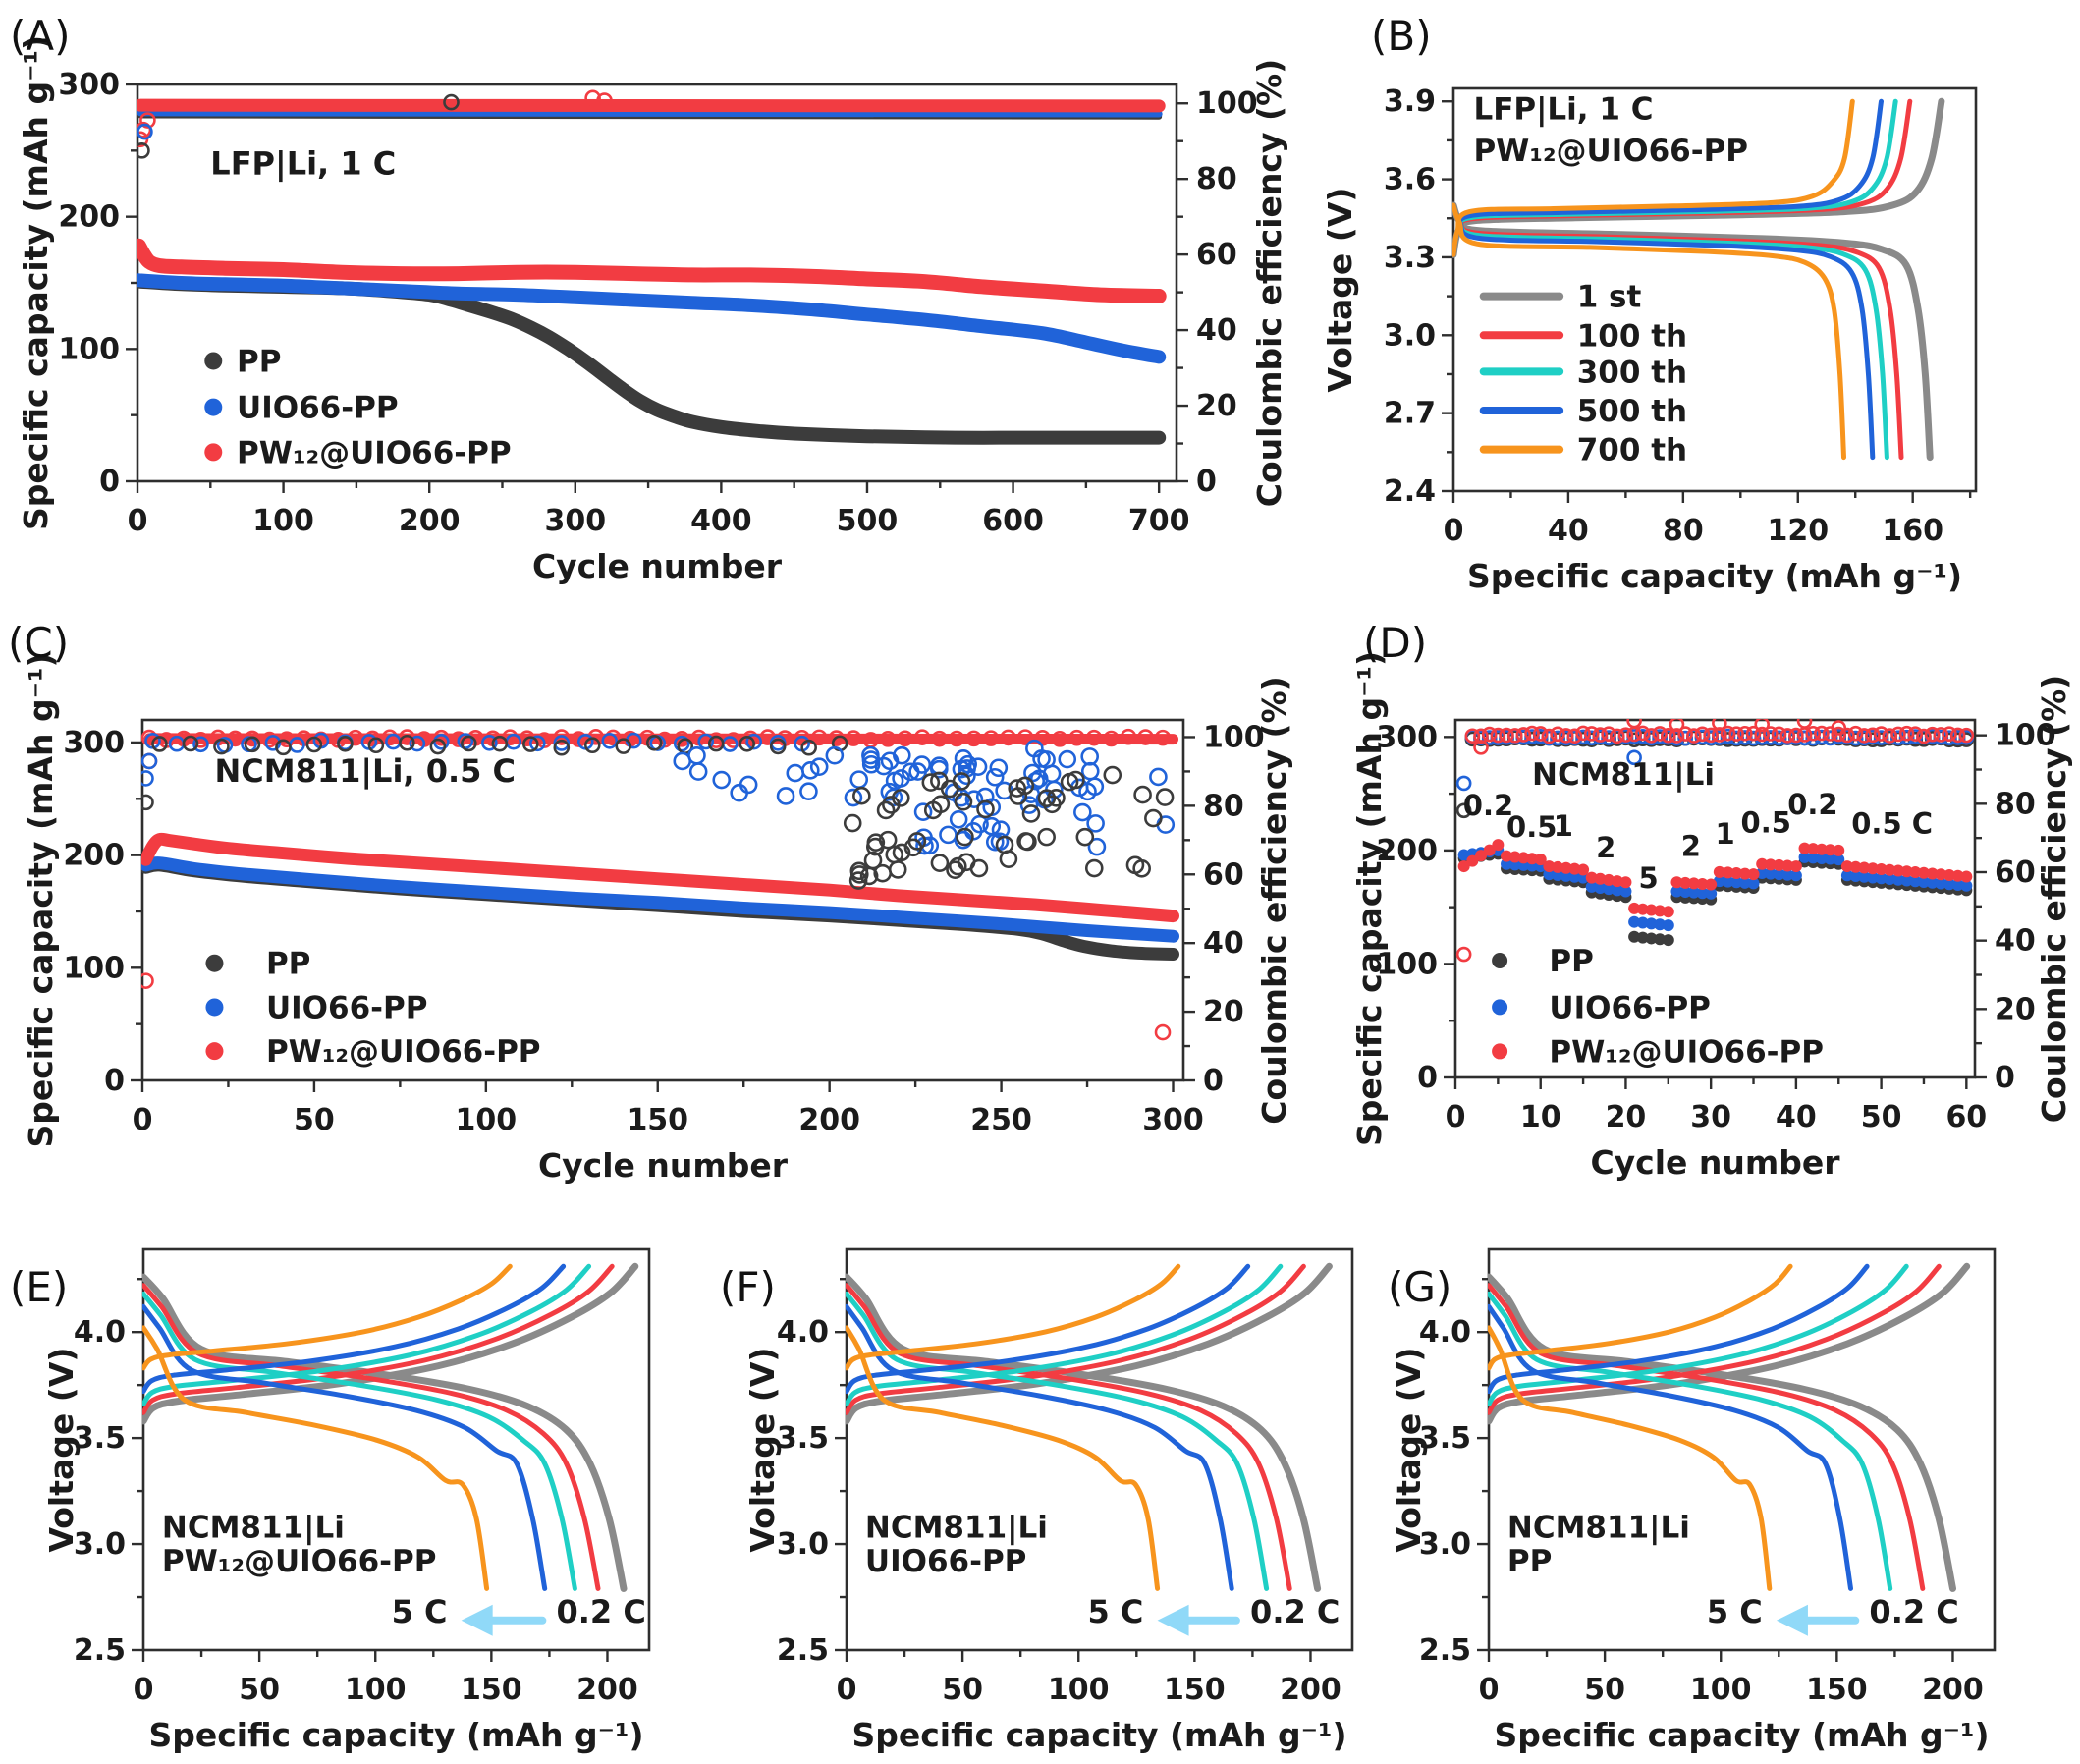 The image size is (2080, 1764). I want to click on svg-text: 600, so click(1013, 521).